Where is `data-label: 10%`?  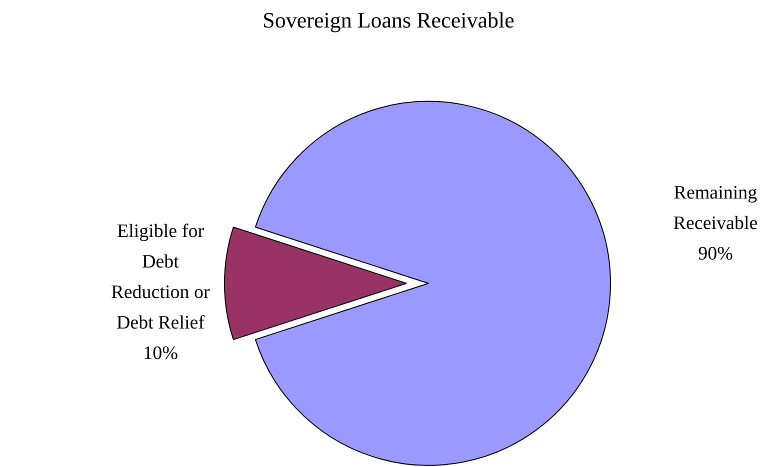 data-label: 10% is located at coordinates (160, 353).